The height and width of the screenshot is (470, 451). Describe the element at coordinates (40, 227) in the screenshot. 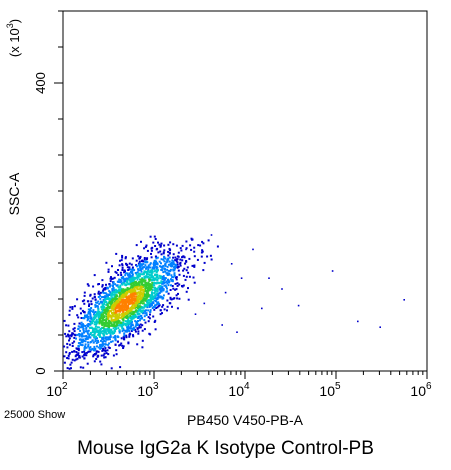

I see `y-tick-label: 200` at that location.